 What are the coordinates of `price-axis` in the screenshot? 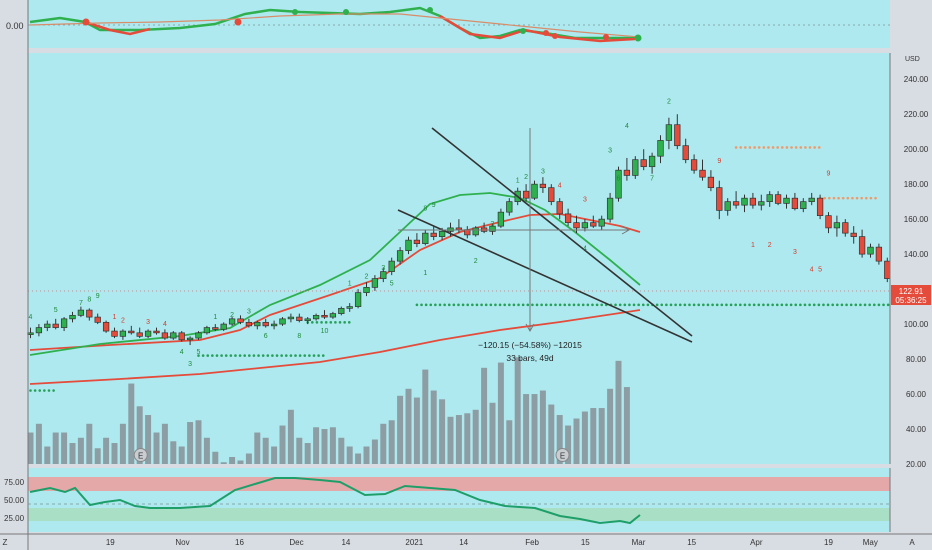 It's located at (911, 258).